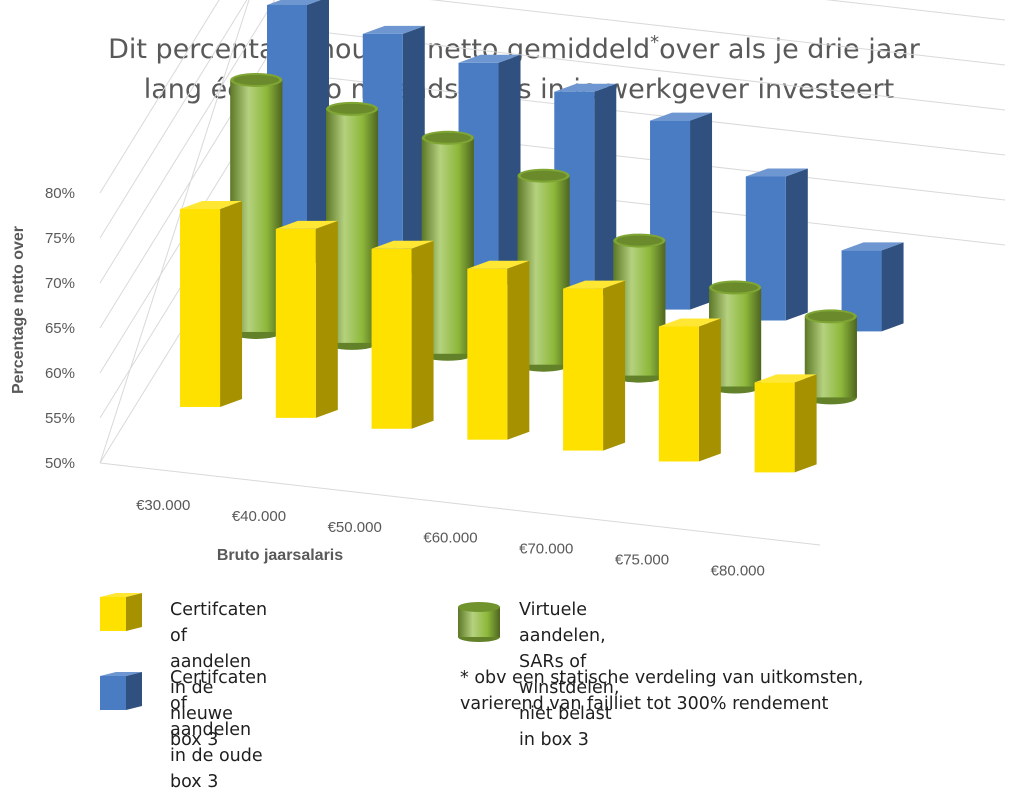  Describe the element at coordinates (219, 730) in the screenshot. I see `legend-label-oude-box3: Certifcaten of aandelen in de oude box 3` at that location.